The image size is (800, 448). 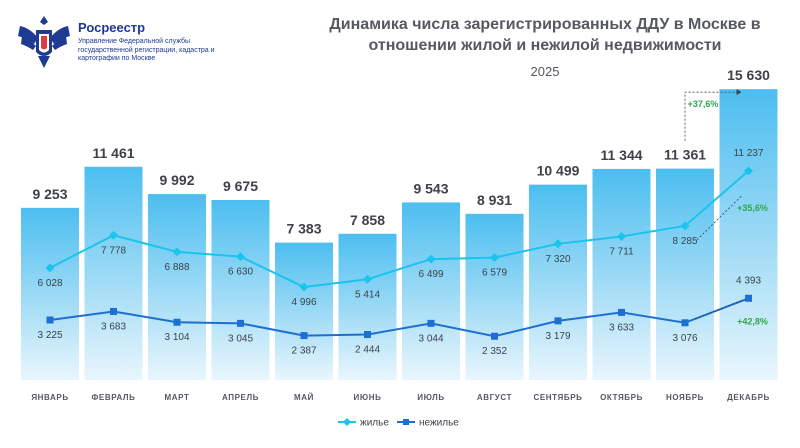 What do you see at coordinates (748, 75) in the screenshot?
I see `bar-total-label-11: 15 630` at bounding box center [748, 75].